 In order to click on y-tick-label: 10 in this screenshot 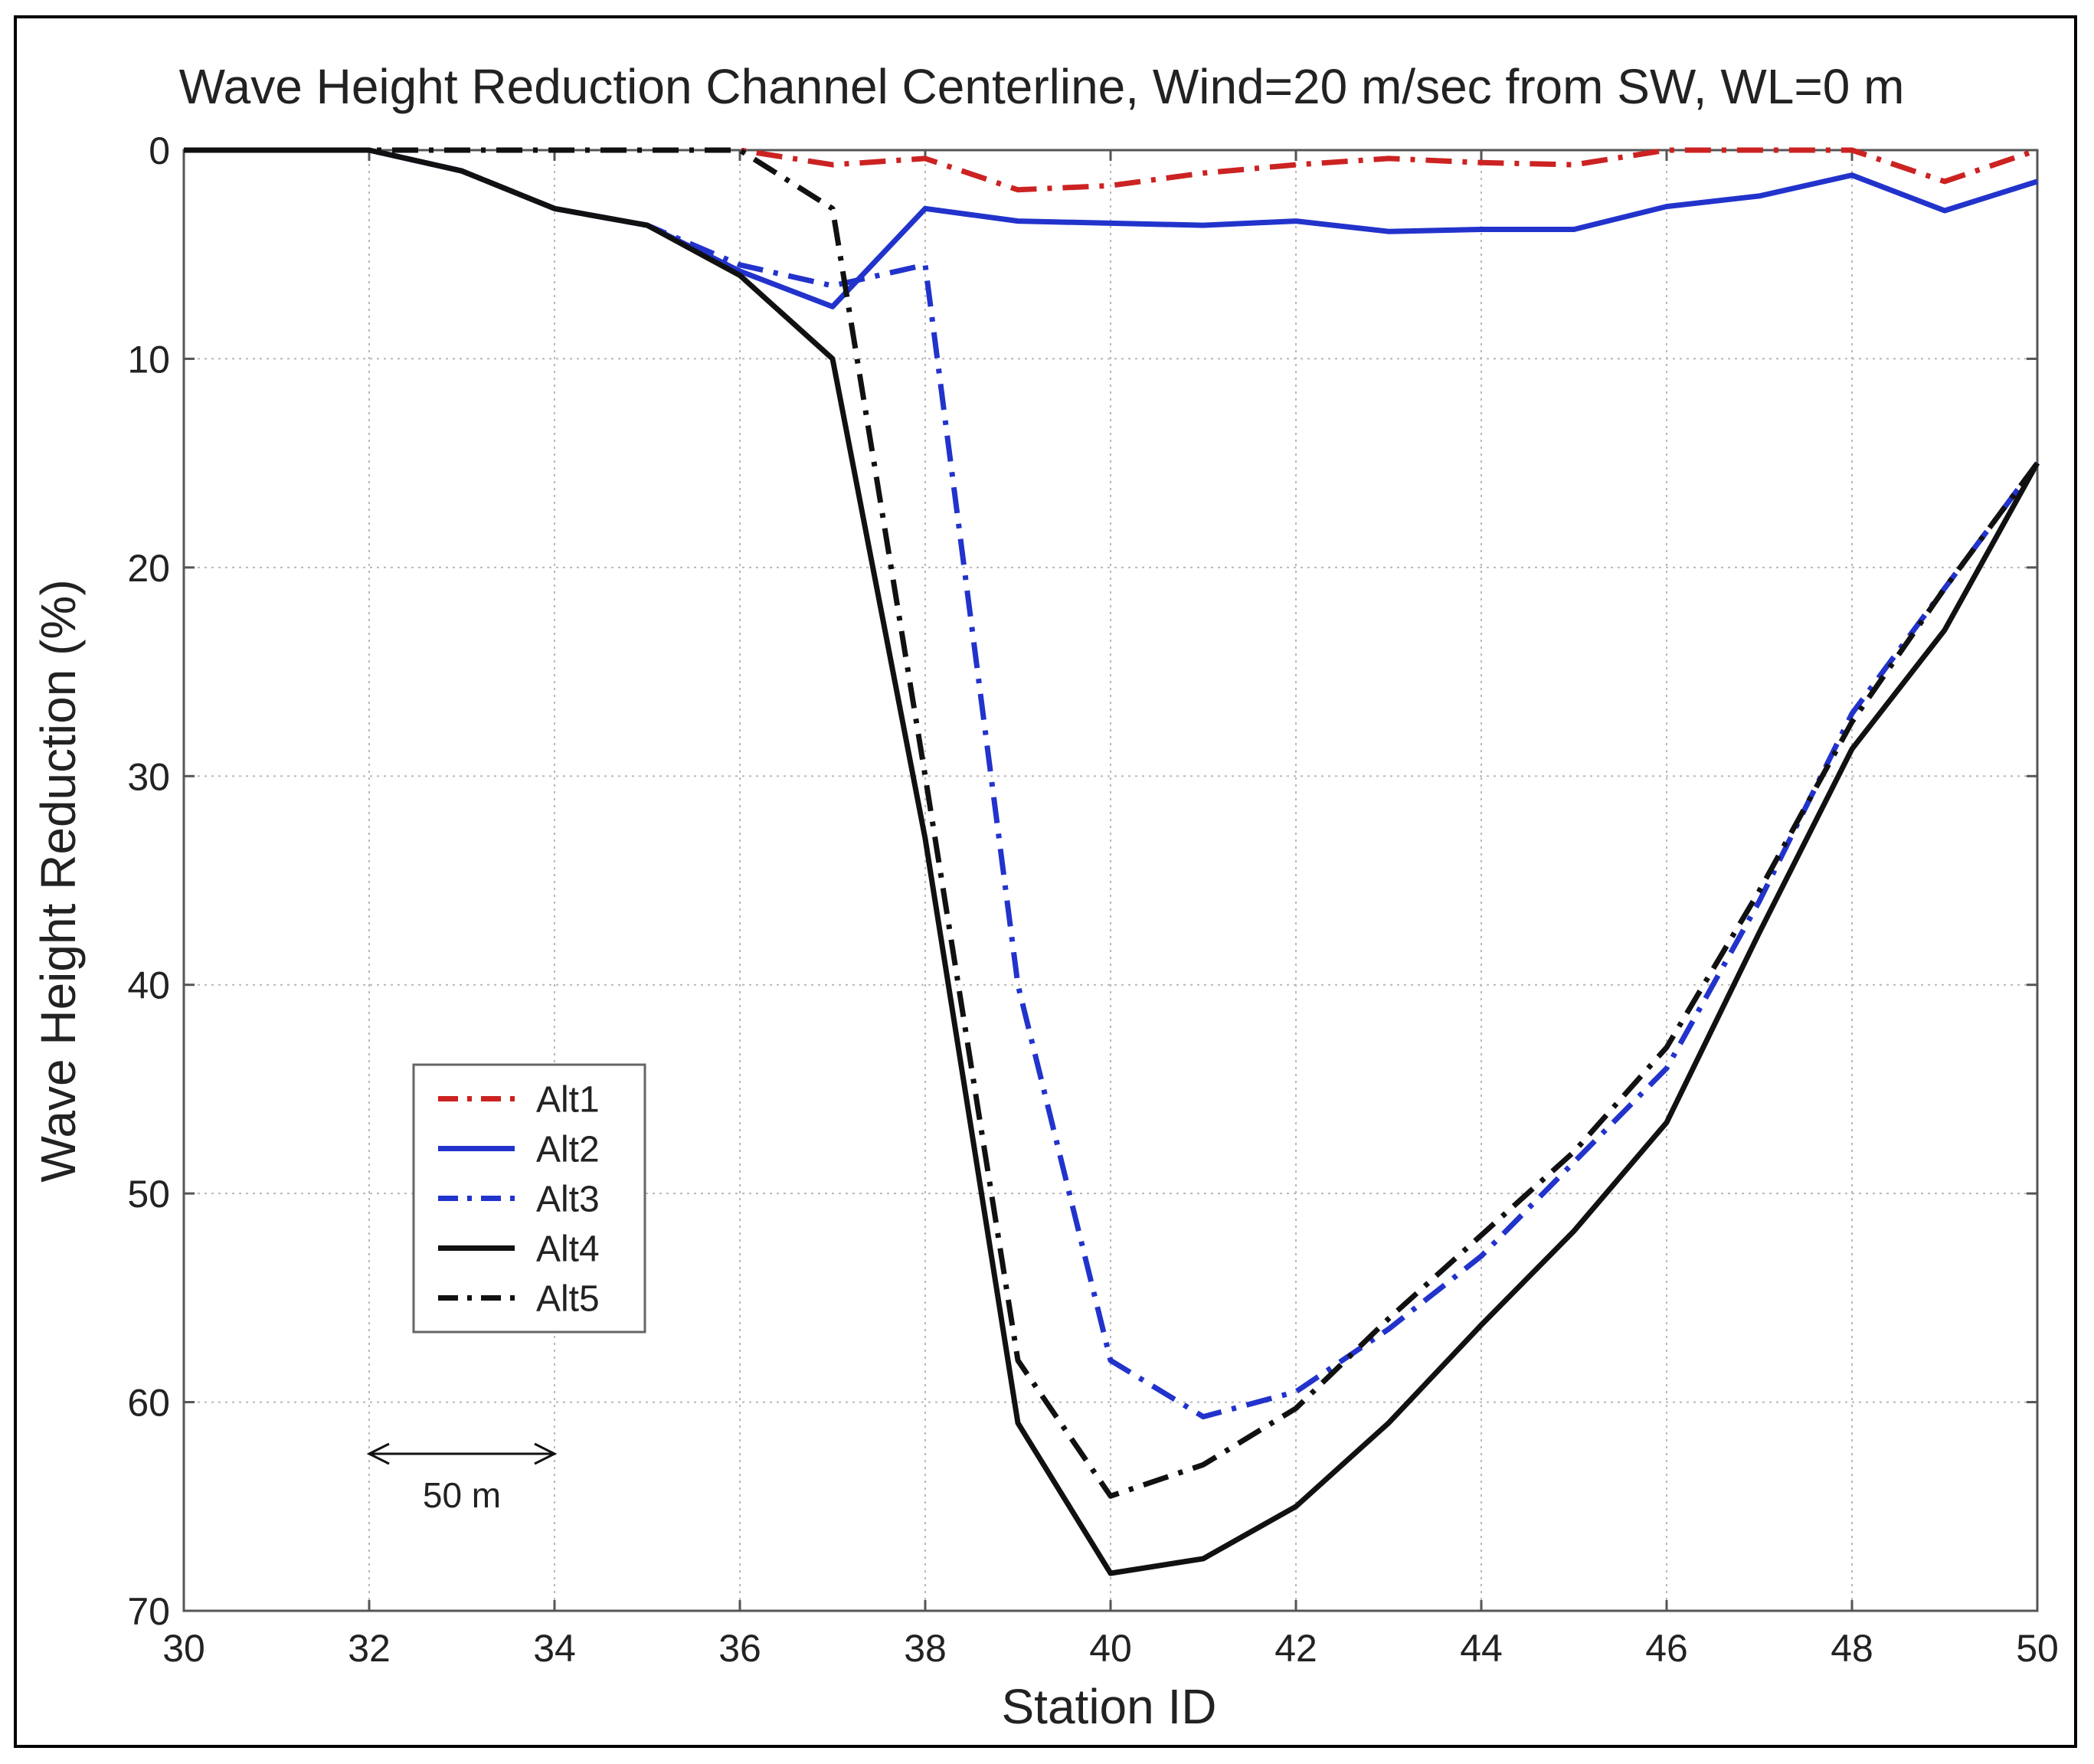, I will do `click(148, 359)`.